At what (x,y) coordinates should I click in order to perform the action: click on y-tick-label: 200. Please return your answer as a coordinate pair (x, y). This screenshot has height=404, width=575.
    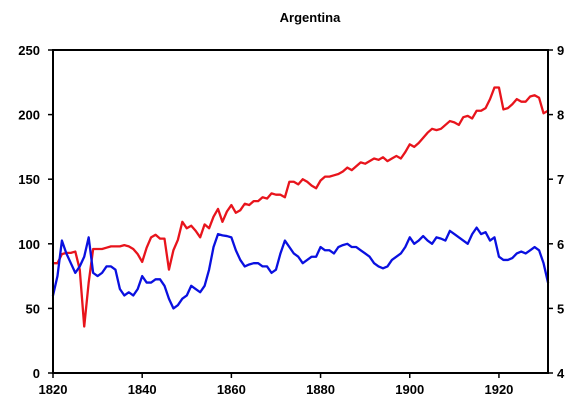
    Looking at the image, I should click on (29, 115).